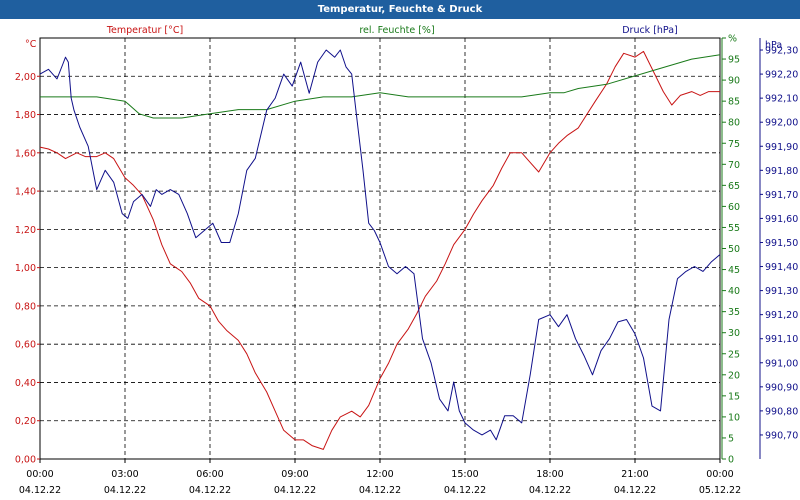 The width and height of the screenshot is (800, 500). What do you see at coordinates (781, 363) in the screenshot?
I see `pressure-tick-label: 991,00` at bounding box center [781, 363].